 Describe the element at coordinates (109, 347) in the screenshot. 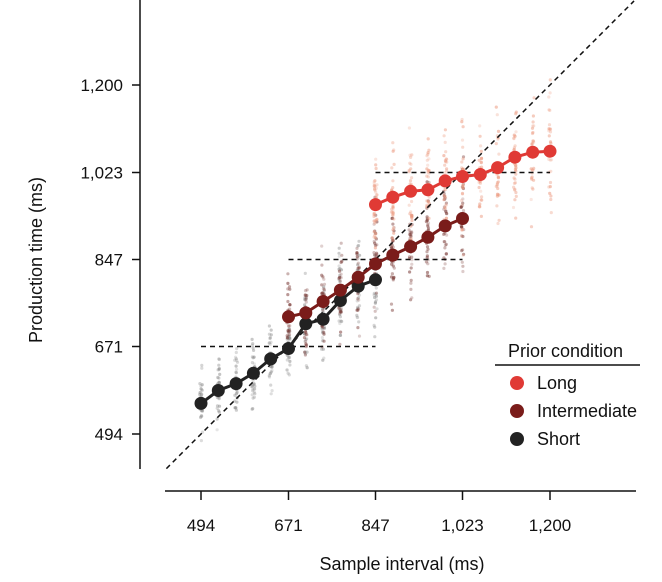

I see `y-tick-label: 671` at that location.